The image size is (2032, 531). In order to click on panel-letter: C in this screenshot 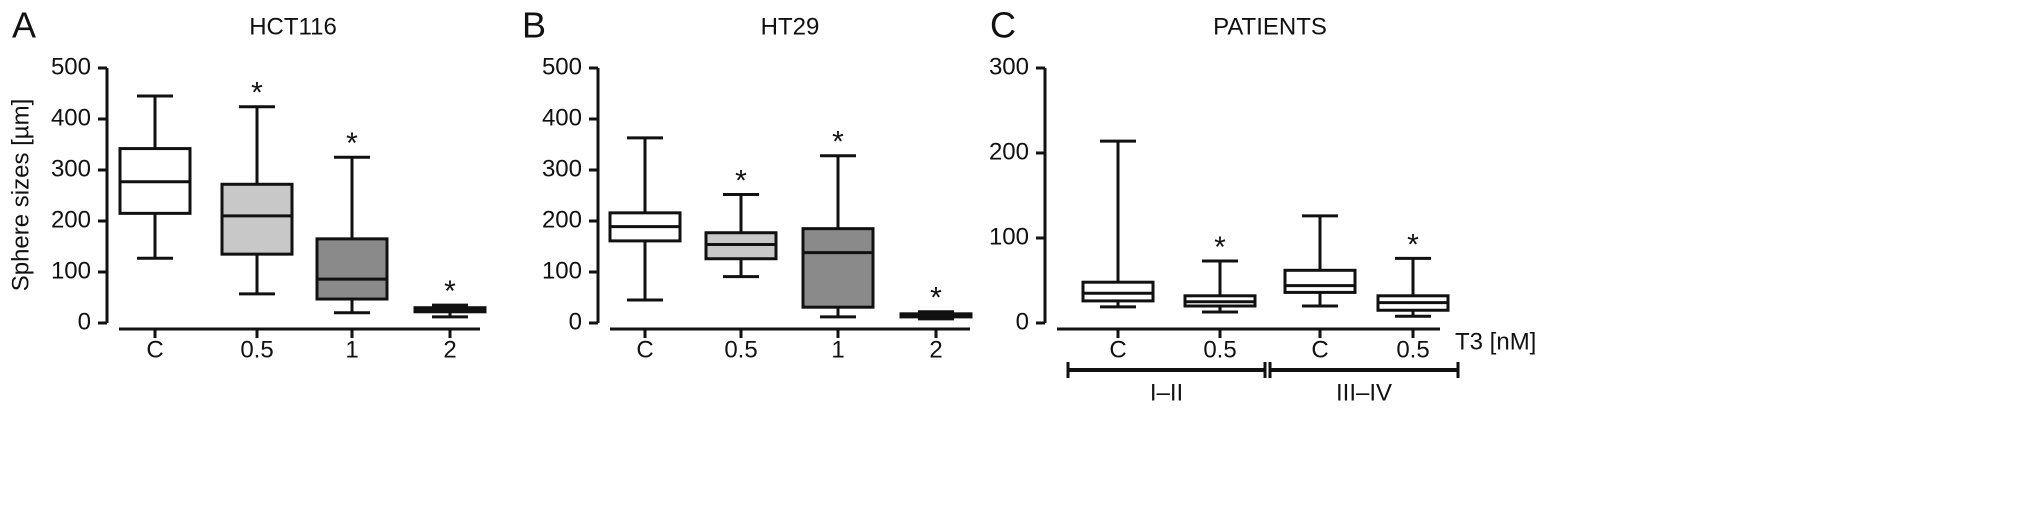, I will do `click(1003, 25)`.